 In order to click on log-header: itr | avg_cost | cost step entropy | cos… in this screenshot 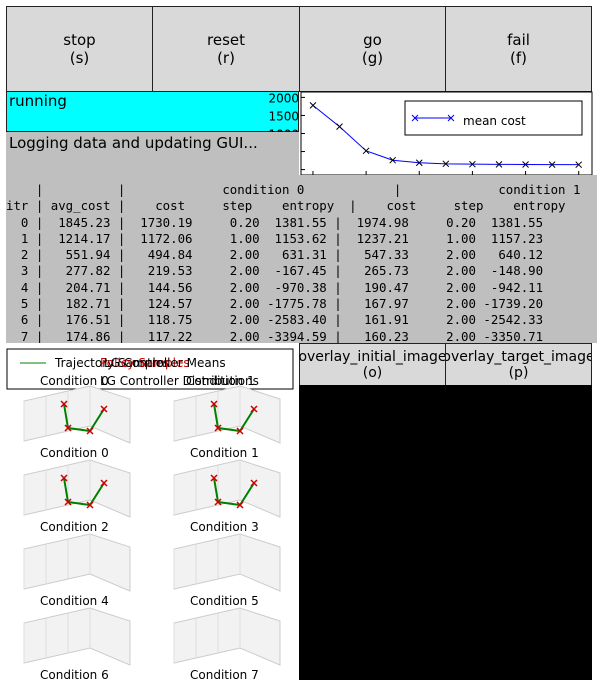, I will do `click(286, 206)`.